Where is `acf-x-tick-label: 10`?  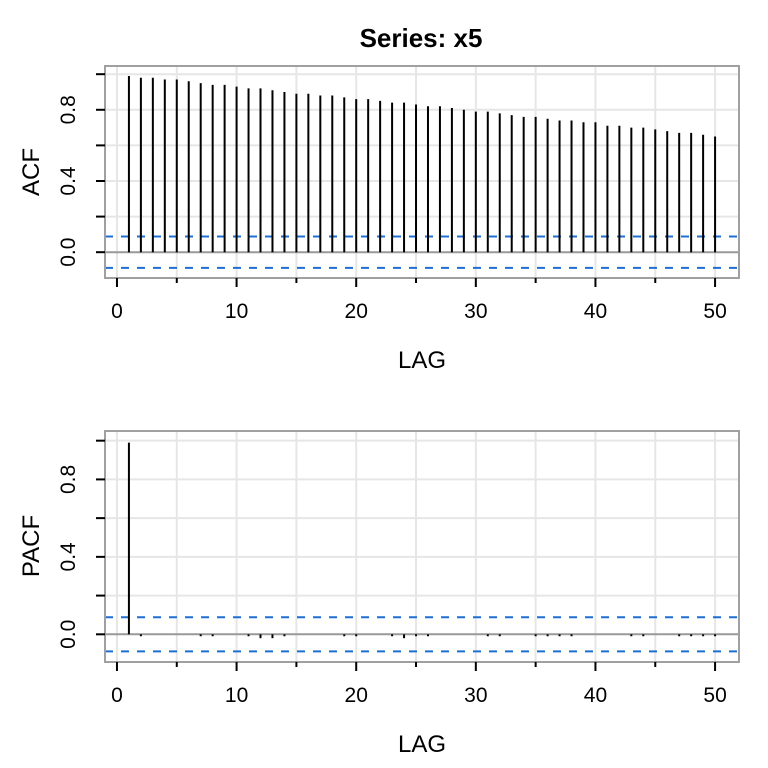
acf-x-tick-label: 10 is located at coordinates (236, 311).